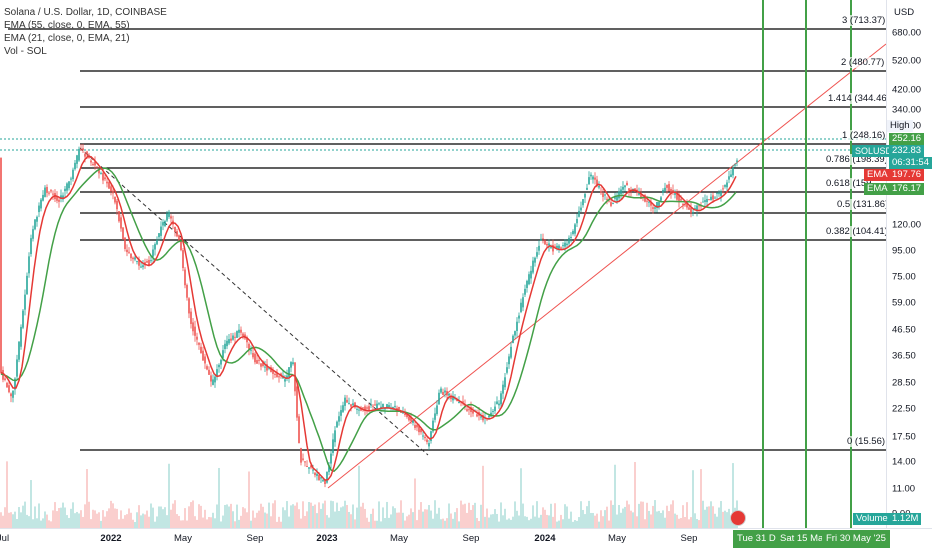  Describe the element at coordinates (67, 38) in the screenshot. I see `legend-ema21: EMA (21, close, 0, EMA, 21)` at that location.